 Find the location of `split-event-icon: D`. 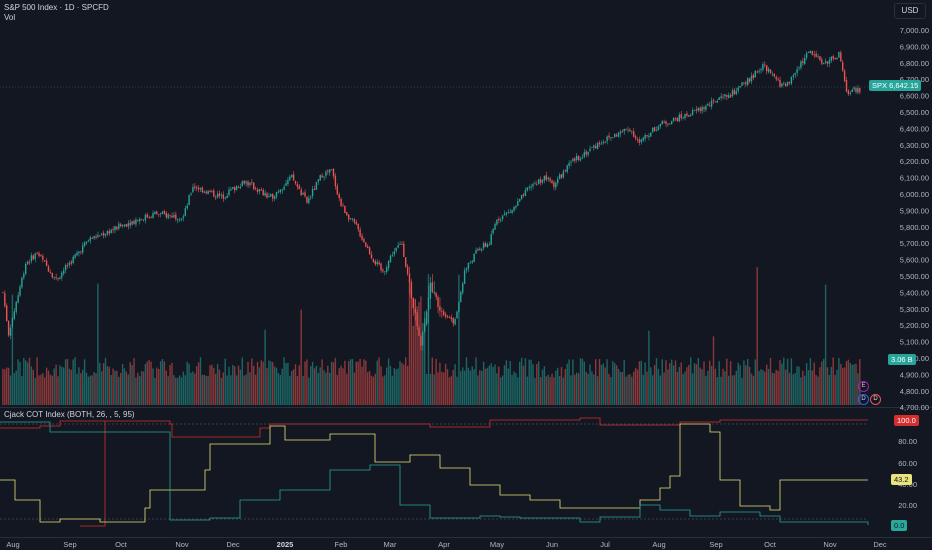

split-event-icon: D is located at coordinates (875, 399).